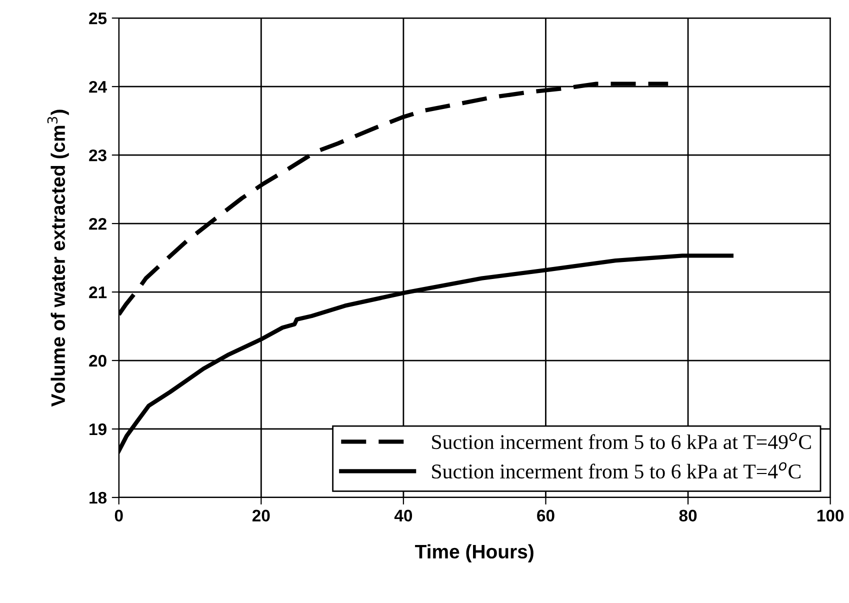 This screenshot has height=603, width=849. Describe the element at coordinates (98, 292) in the screenshot. I see `y-tick-label: 21` at that location.